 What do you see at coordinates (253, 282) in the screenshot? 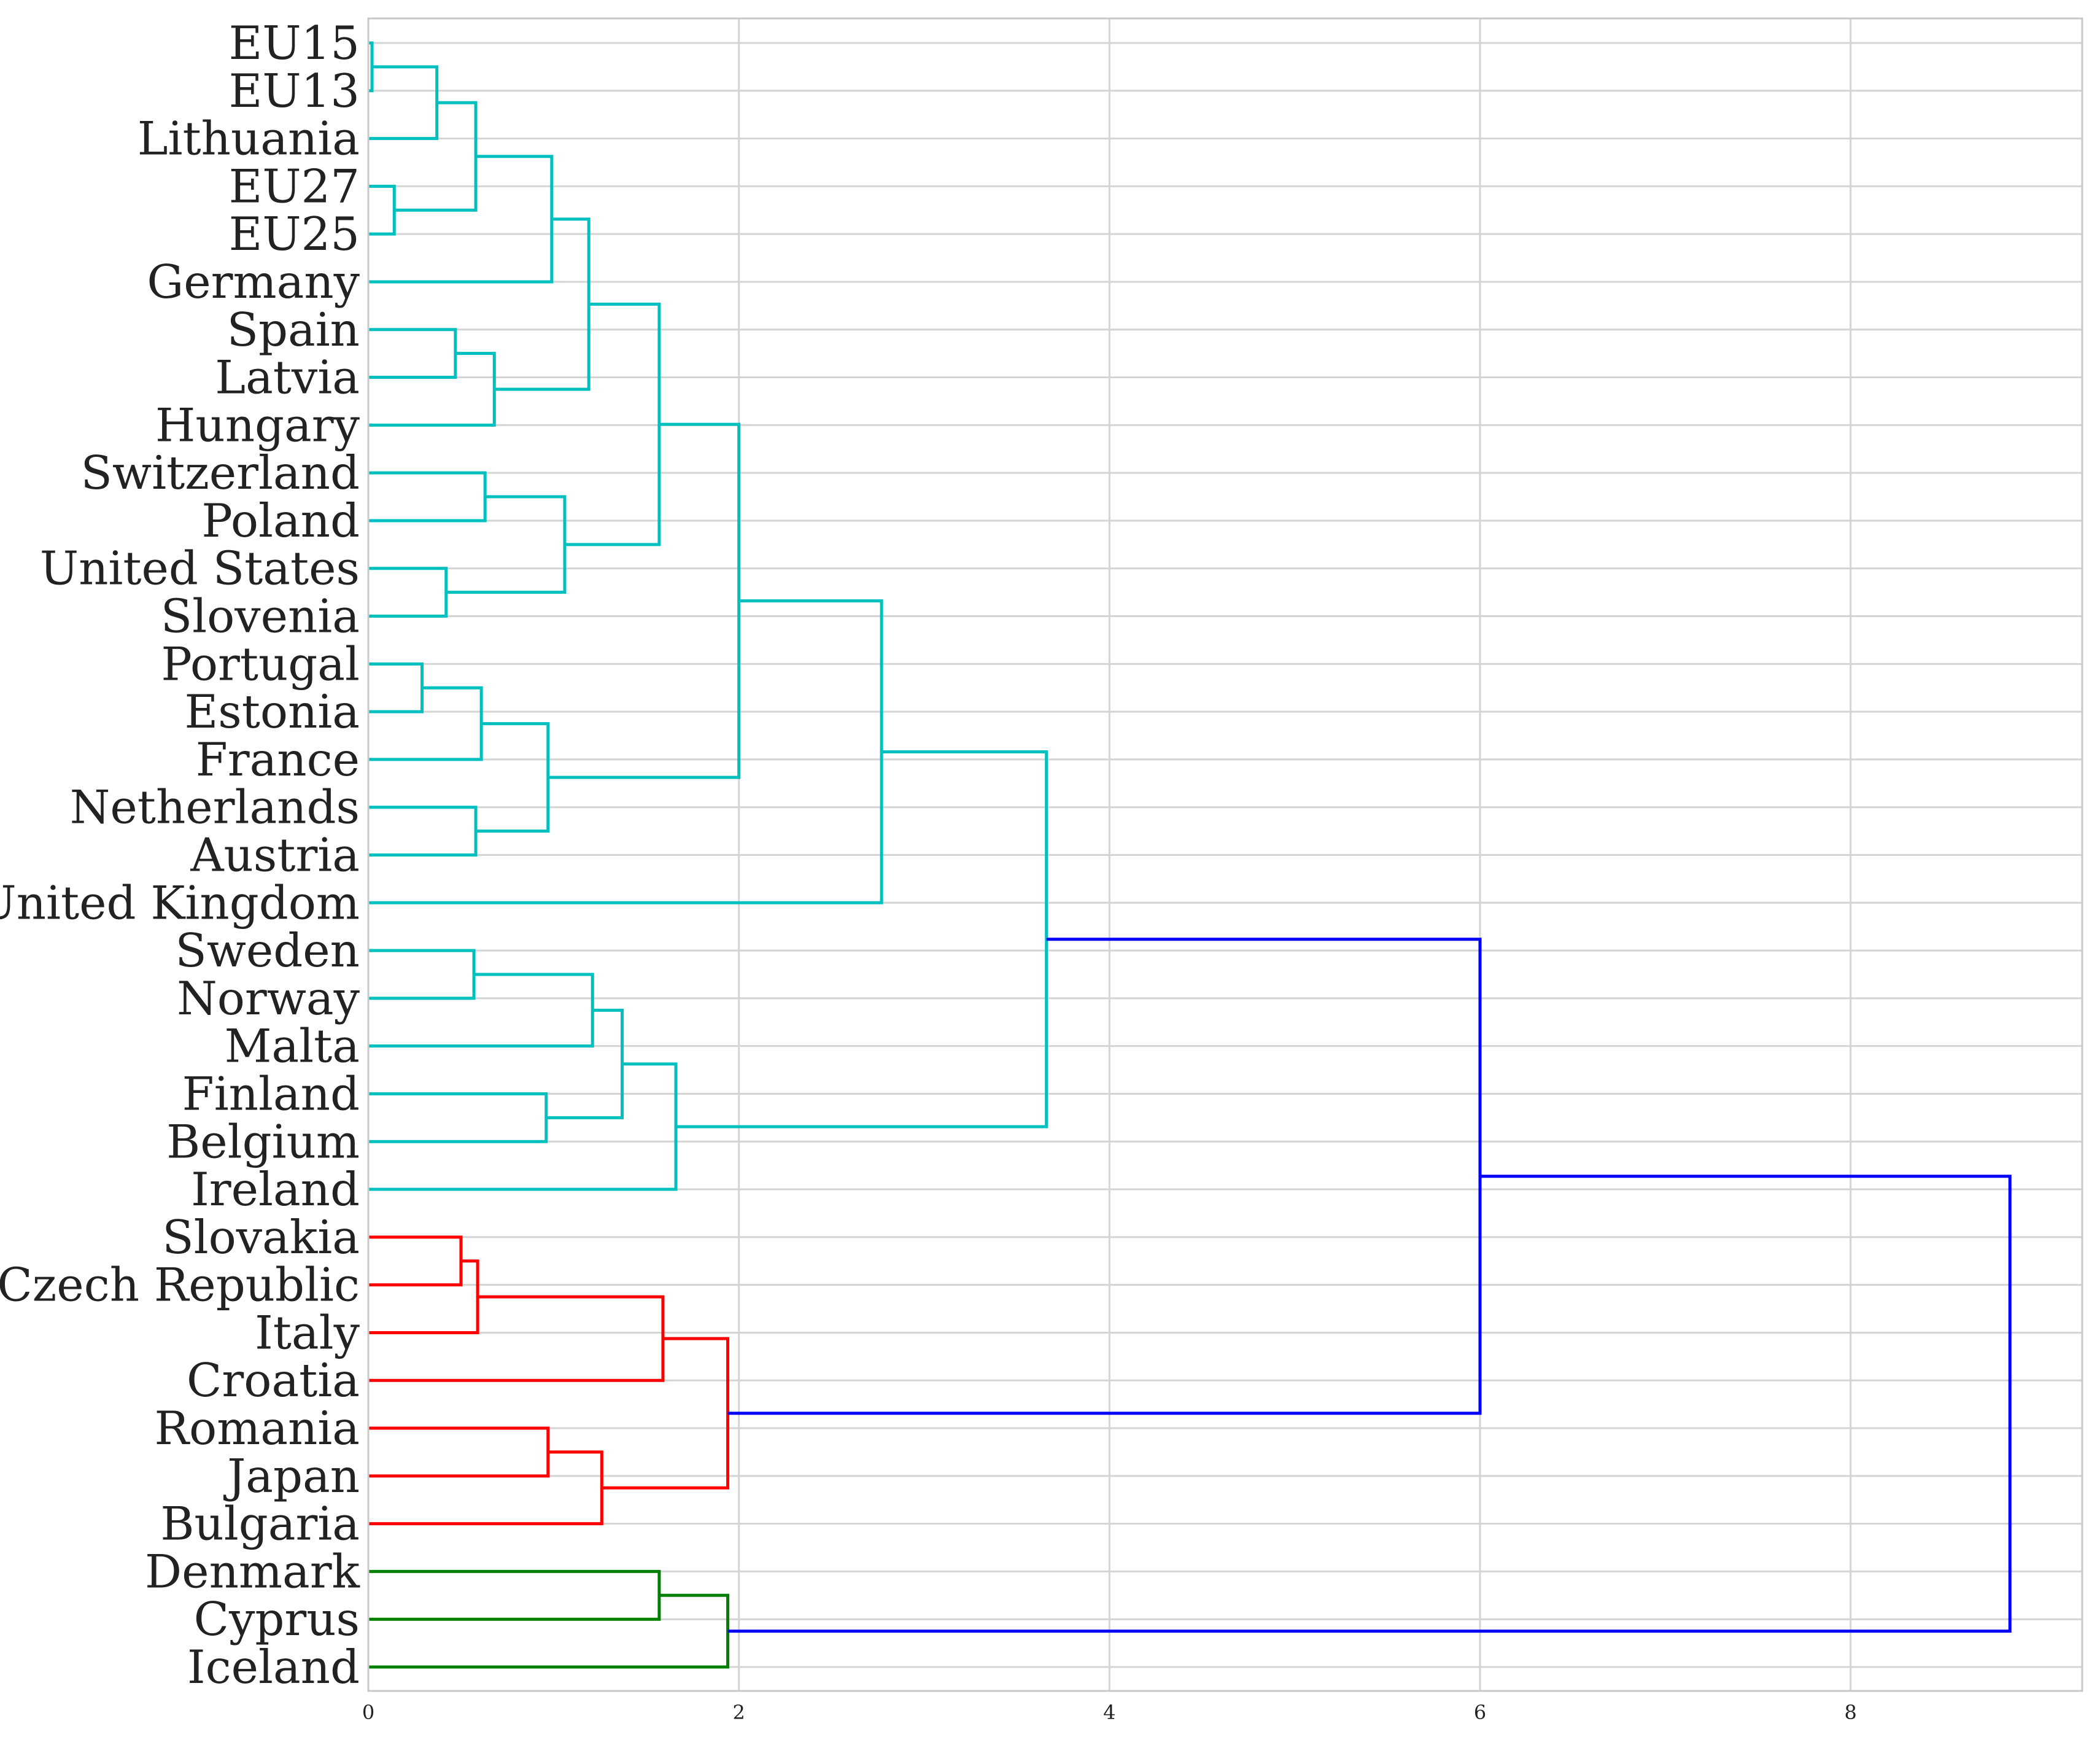
I see `leaf-label-germany: Germany` at bounding box center [253, 282].